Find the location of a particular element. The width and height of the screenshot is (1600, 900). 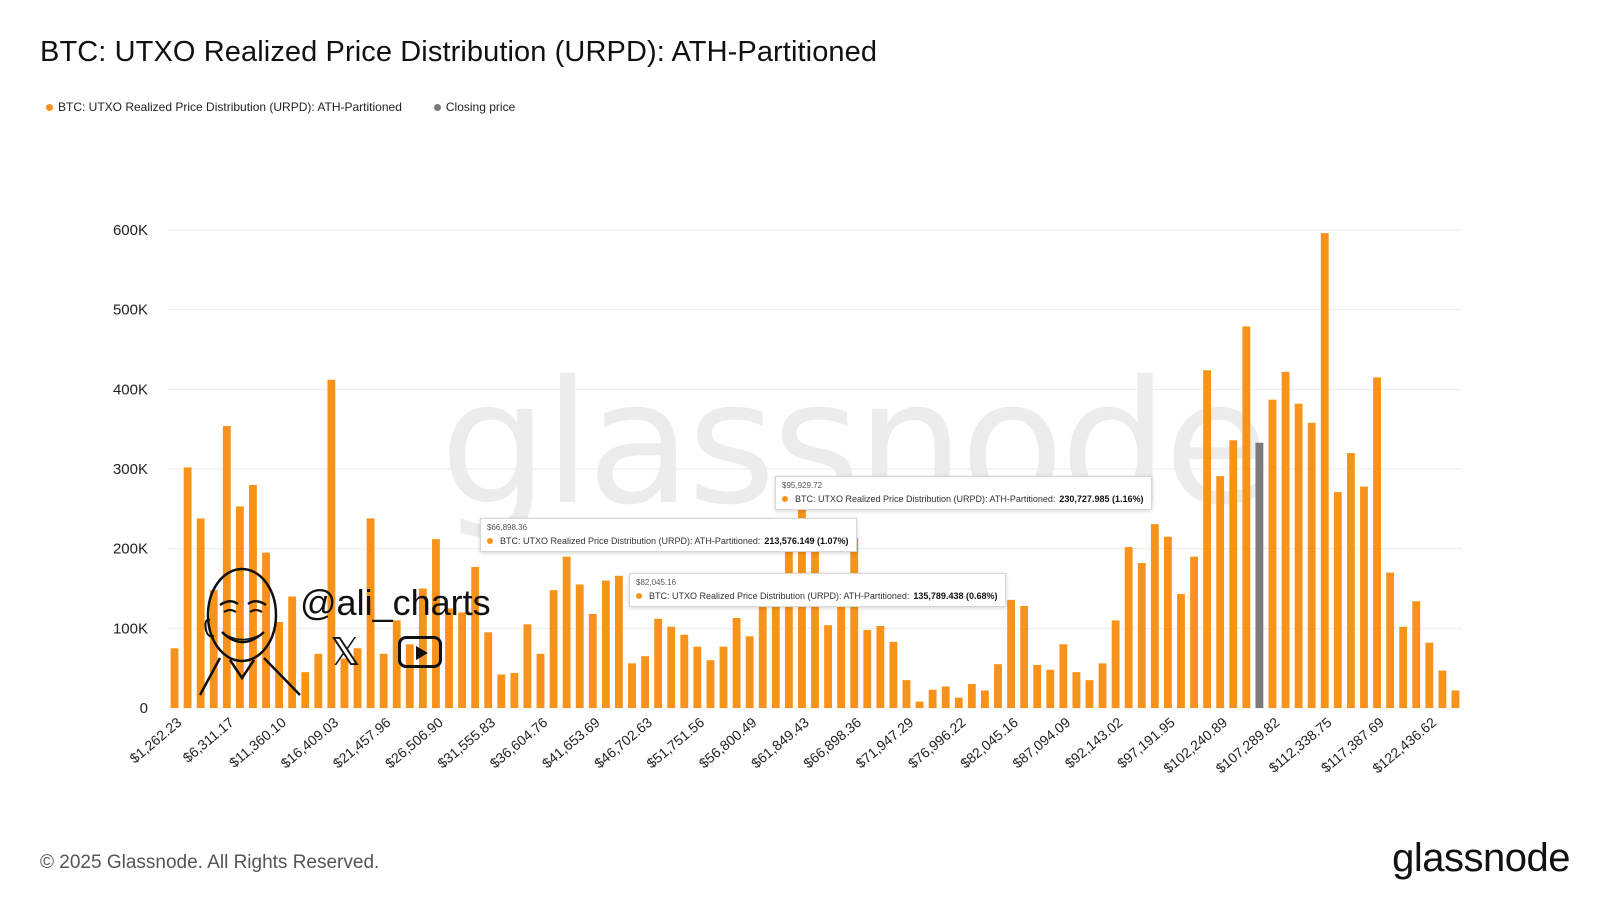

legend-item-closing-price: Closing price is located at coordinates (474, 107).